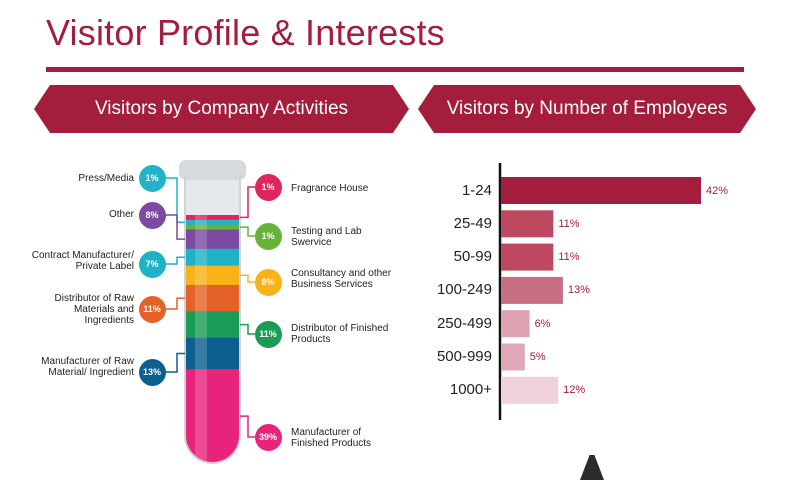  What do you see at coordinates (152, 372) in the screenshot?
I see `percent-circle: 13%` at bounding box center [152, 372].